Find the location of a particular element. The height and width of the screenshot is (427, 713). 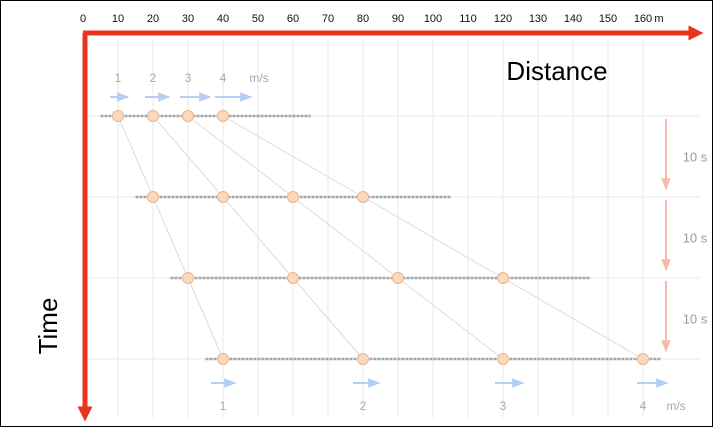

distance-tick-label: 0 is located at coordinates (83, 19).